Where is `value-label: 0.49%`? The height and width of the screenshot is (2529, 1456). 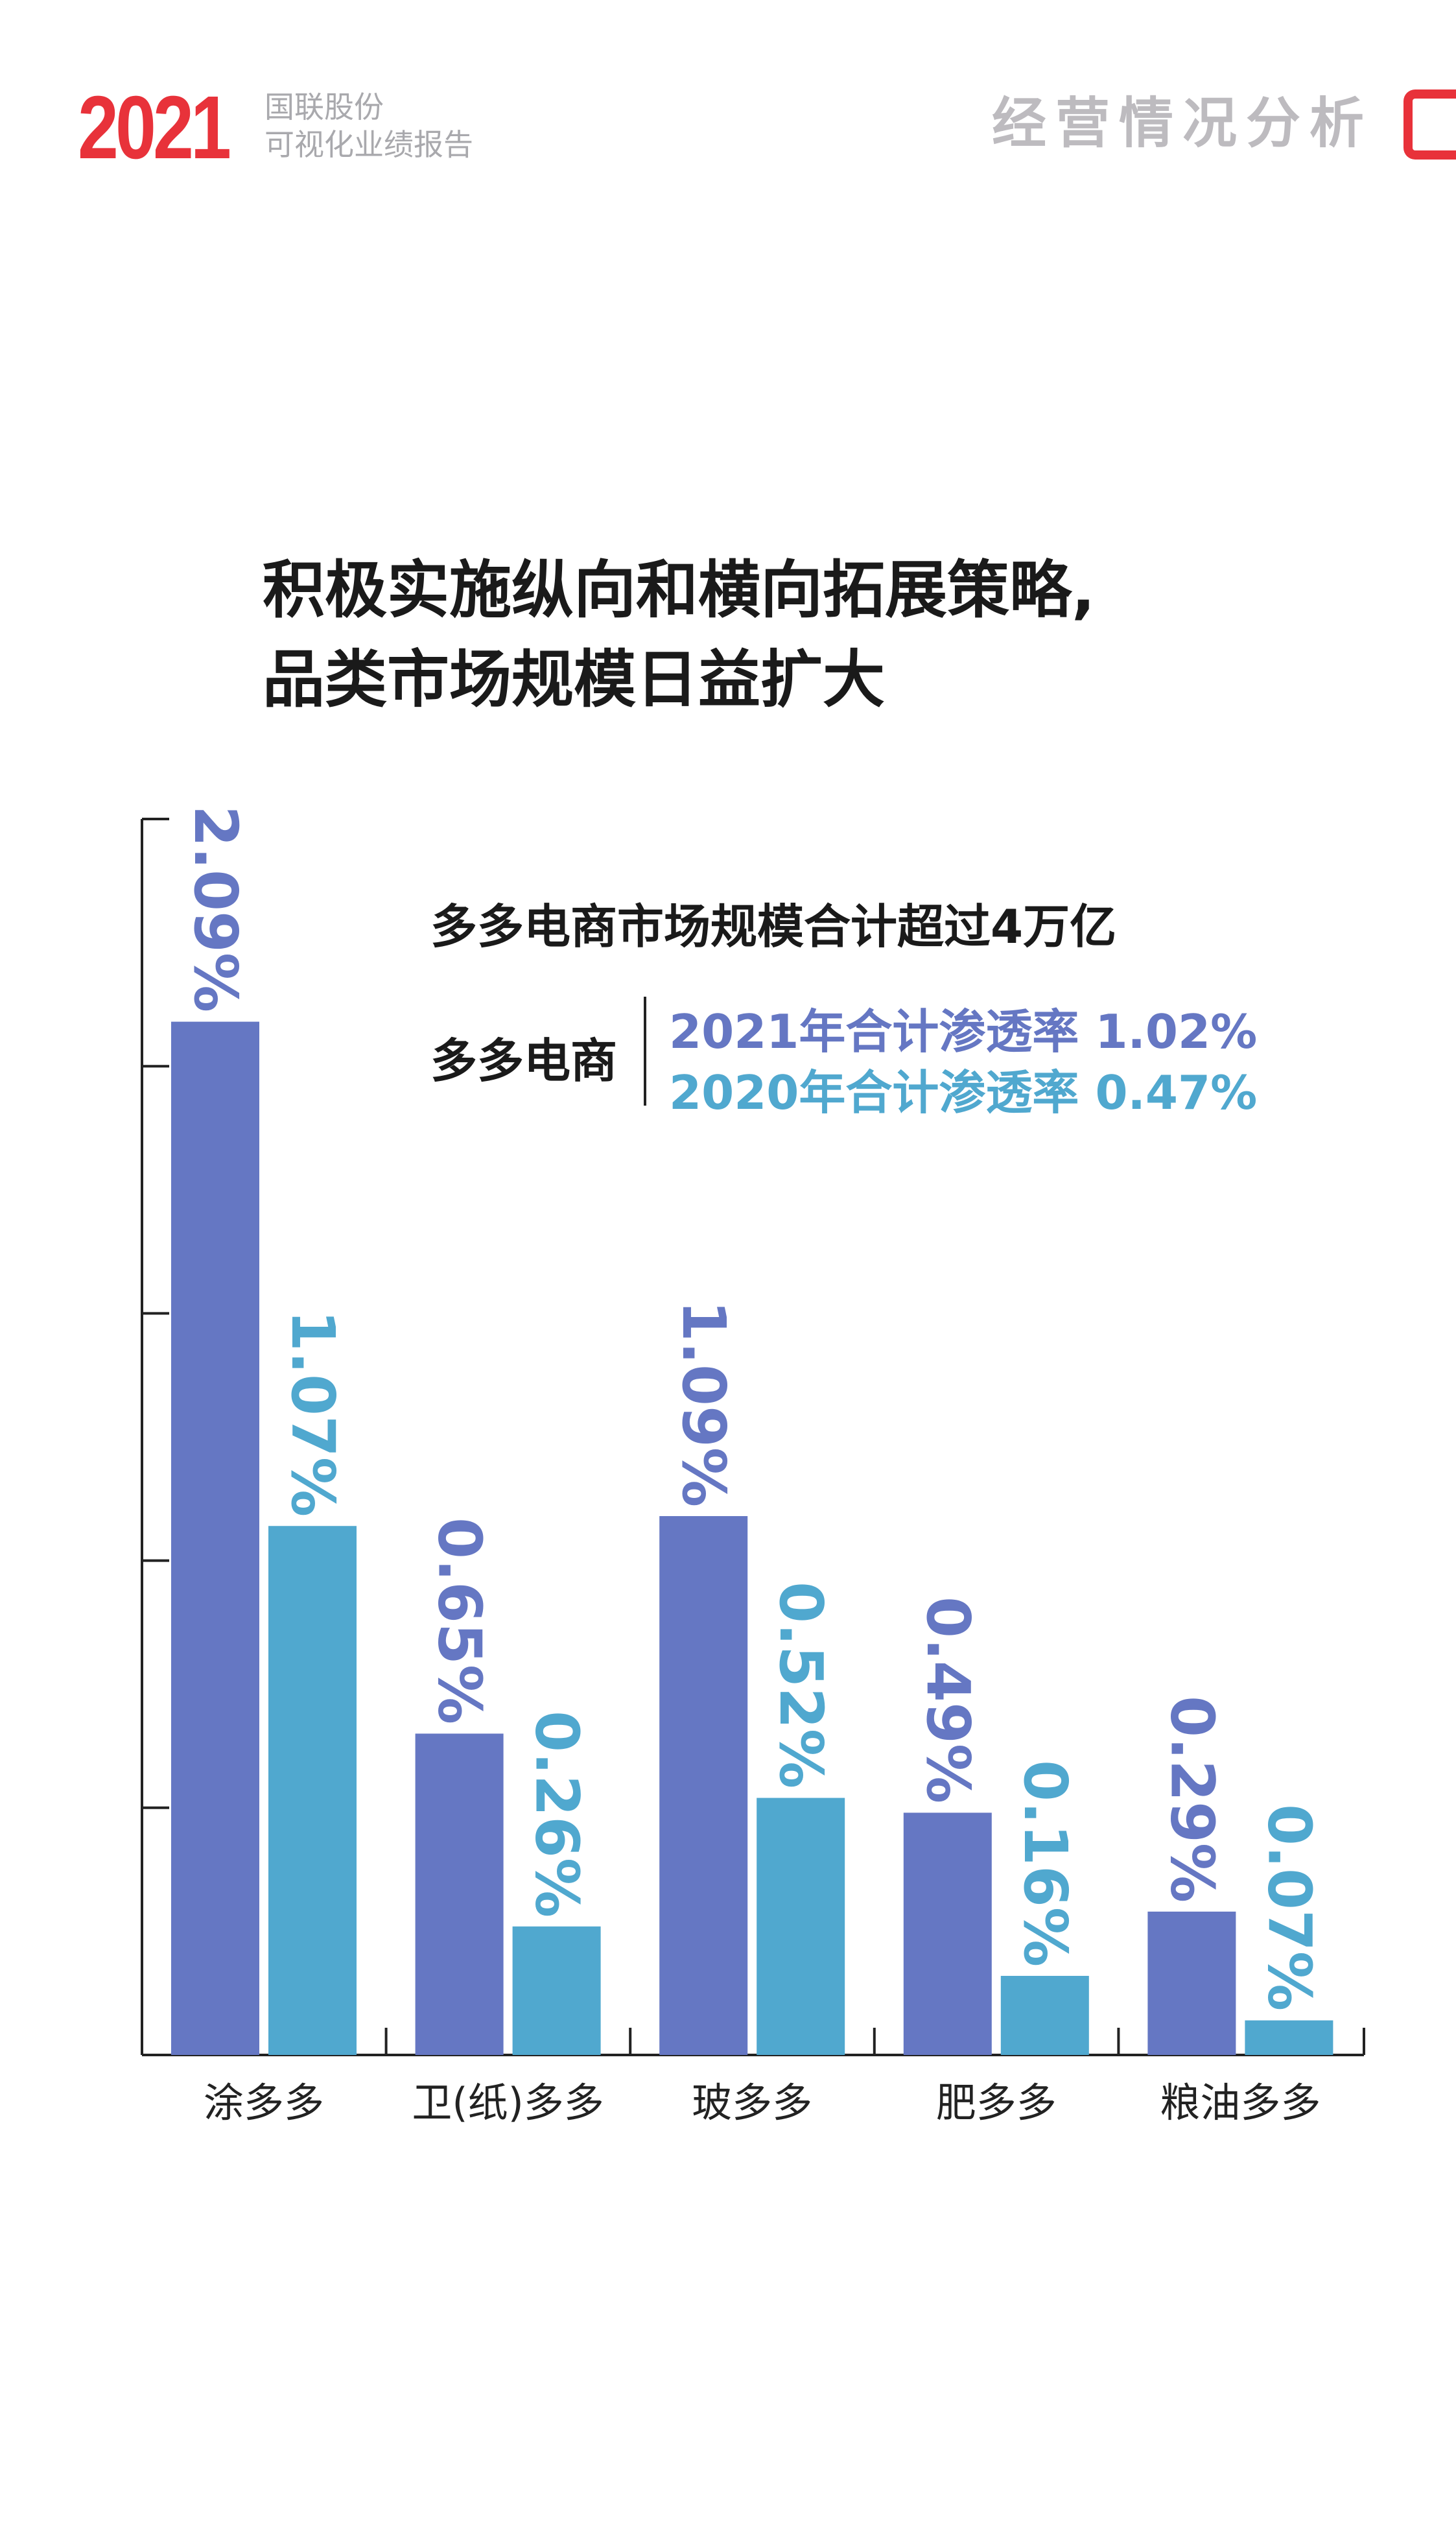 value-label: 0.49% is located at coordinates (948, 1700).